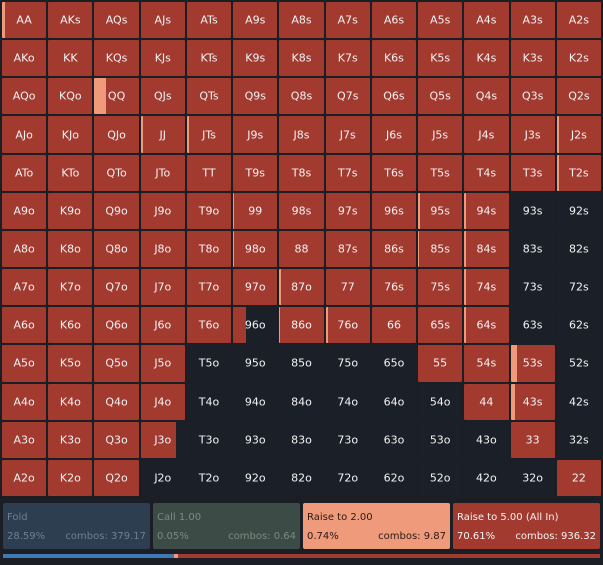 The image size is (603, 565). Describe the element at coordinates (301, 249) in the screenshot. I see `hand-cell: 88` at that location.